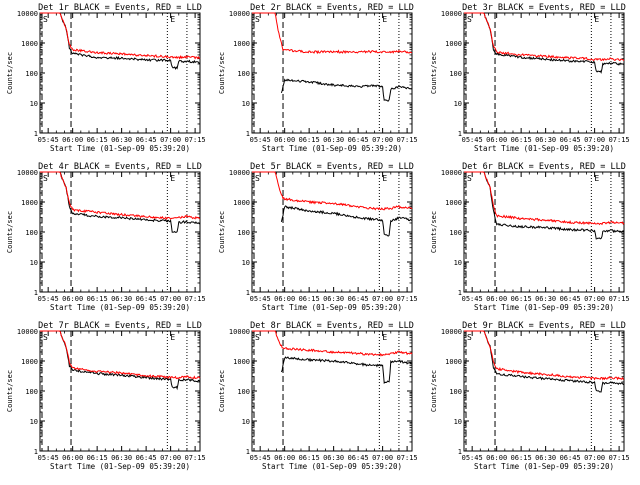 This screenshot has width=640, height=485. Describe the element at coordinates (544, 8) in the screenshot. I see `panel-title: Det 3r BLACK = Events, RED = LLD` at that location.